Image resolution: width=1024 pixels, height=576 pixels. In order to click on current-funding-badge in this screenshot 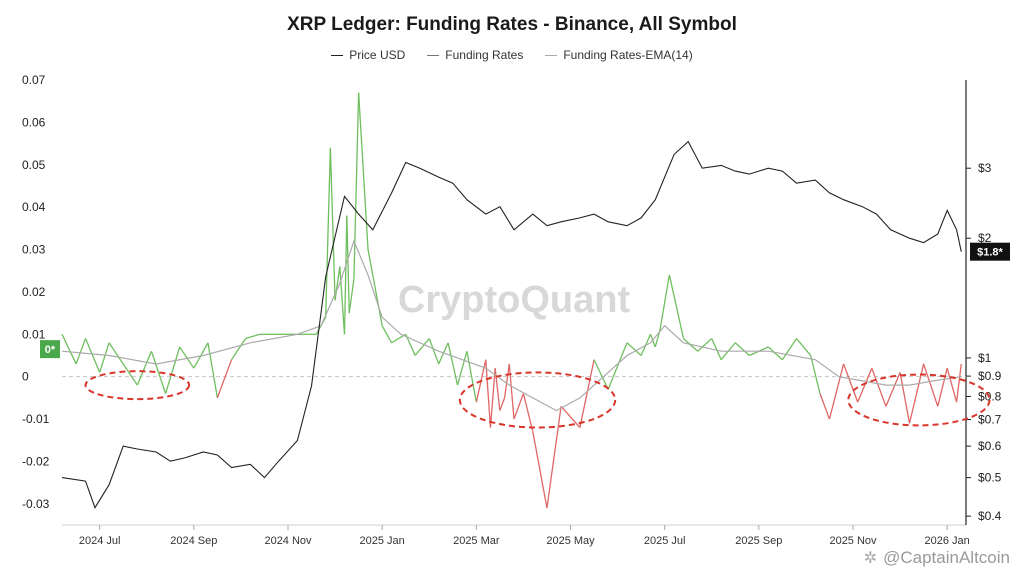, I will do `click(50, 349)`.